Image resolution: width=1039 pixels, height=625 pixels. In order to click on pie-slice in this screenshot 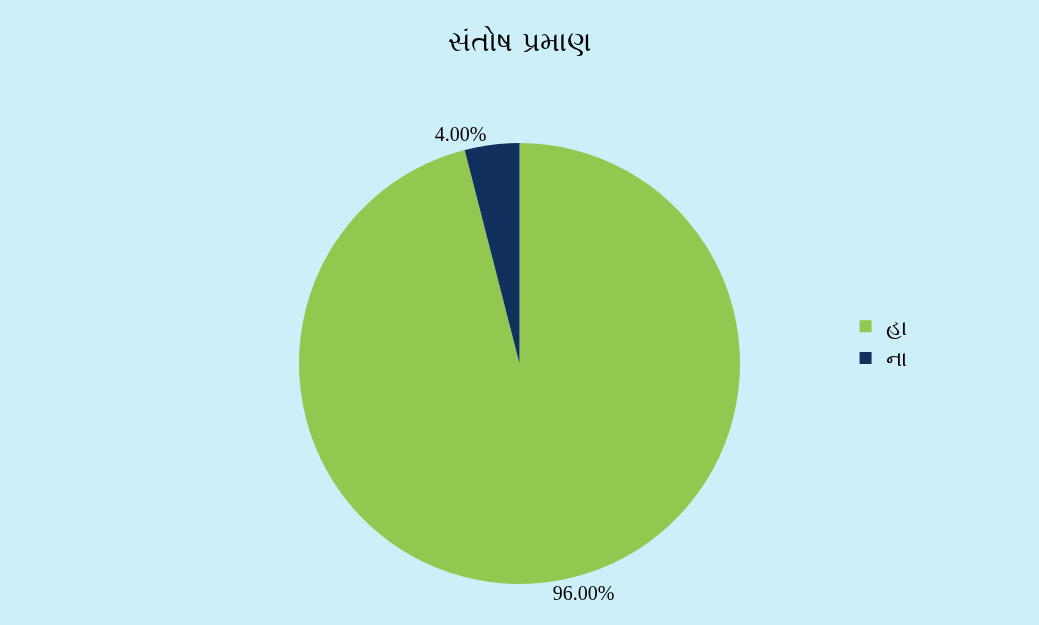, I will do `click(492, 253)`.